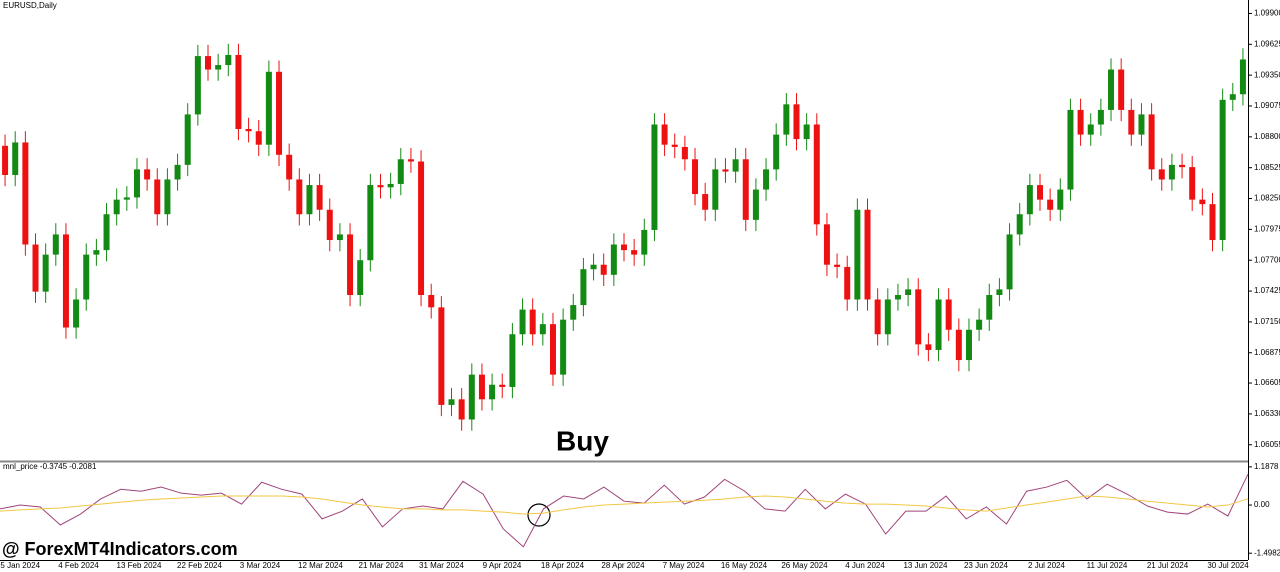  I want to click on x-tick-label: 23 Jun 2024, so click(986, 565).